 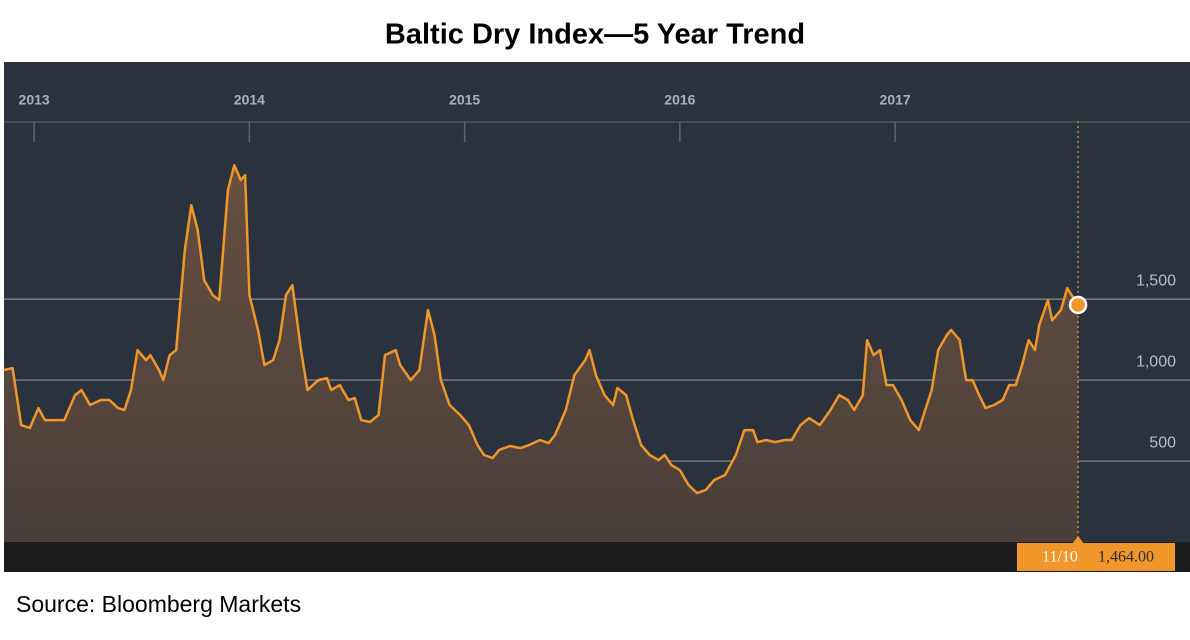 I want to click on badge, so click(x=1096, y=557).